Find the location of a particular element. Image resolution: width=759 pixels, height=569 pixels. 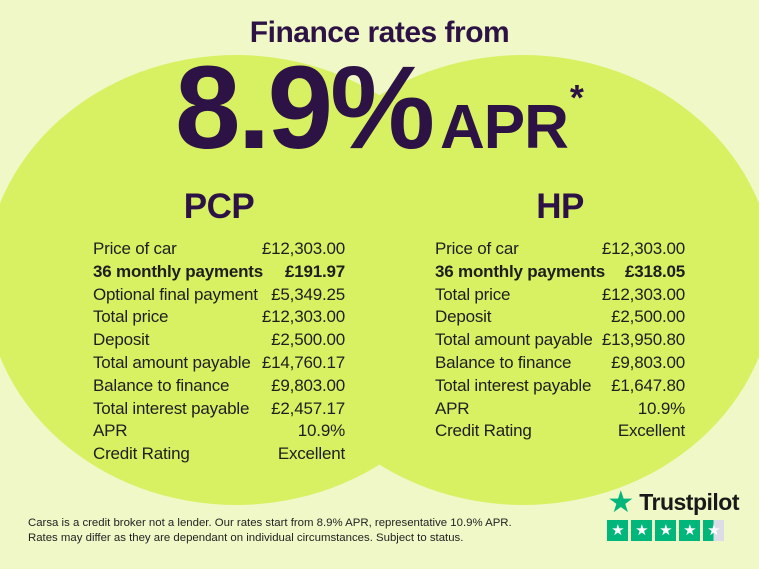

finance-row-hp: Balance to finance £9,803.00 is located at coordinates (560, 363).